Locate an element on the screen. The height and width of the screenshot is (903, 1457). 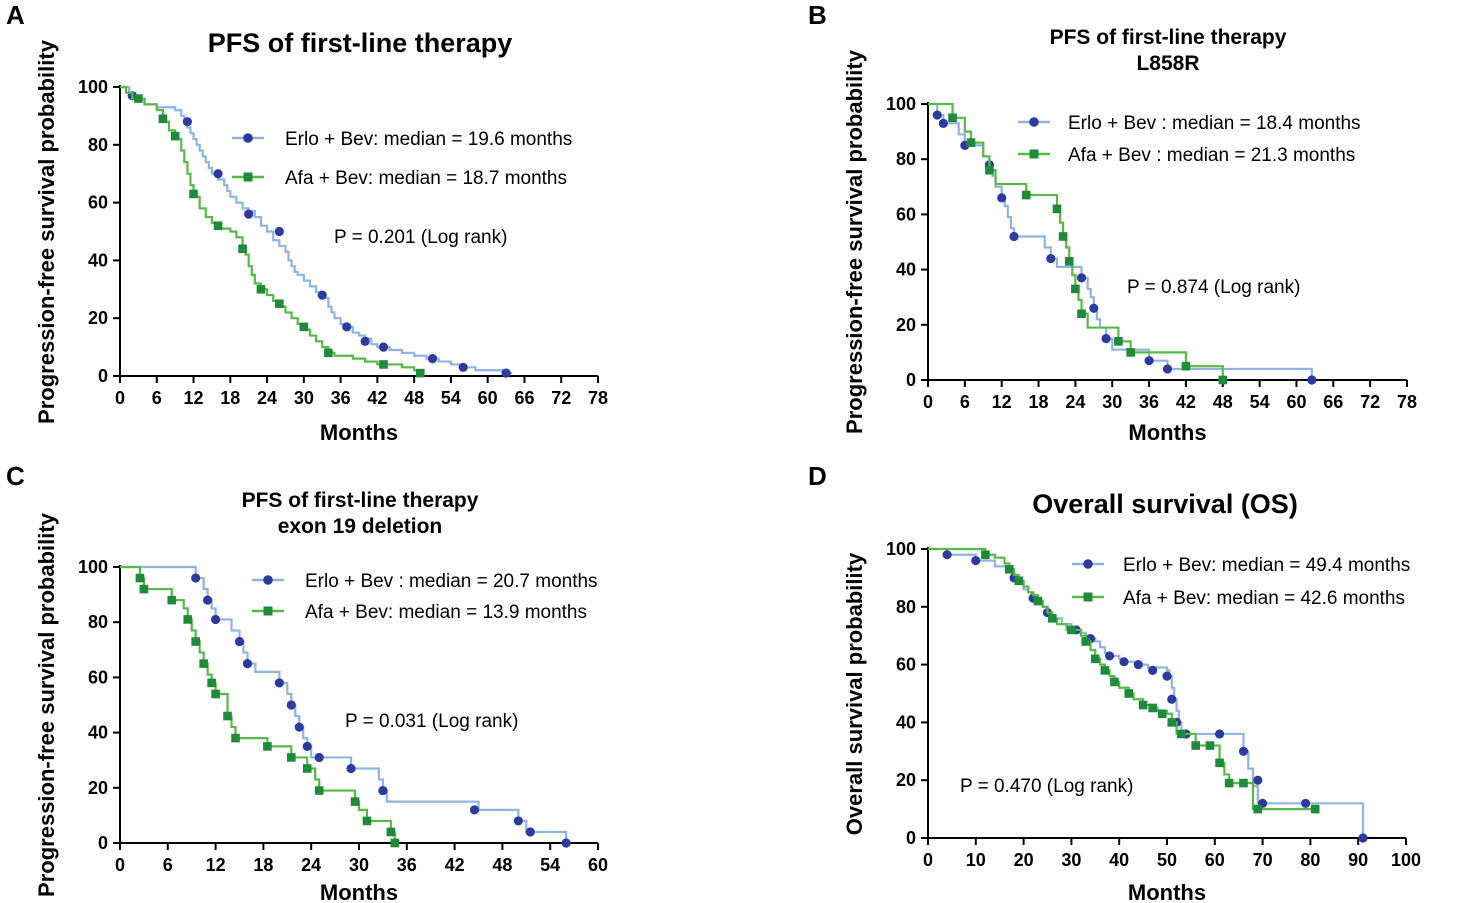
chart-title: PFS of first-line therapy is located at coordinates (1168, 37).